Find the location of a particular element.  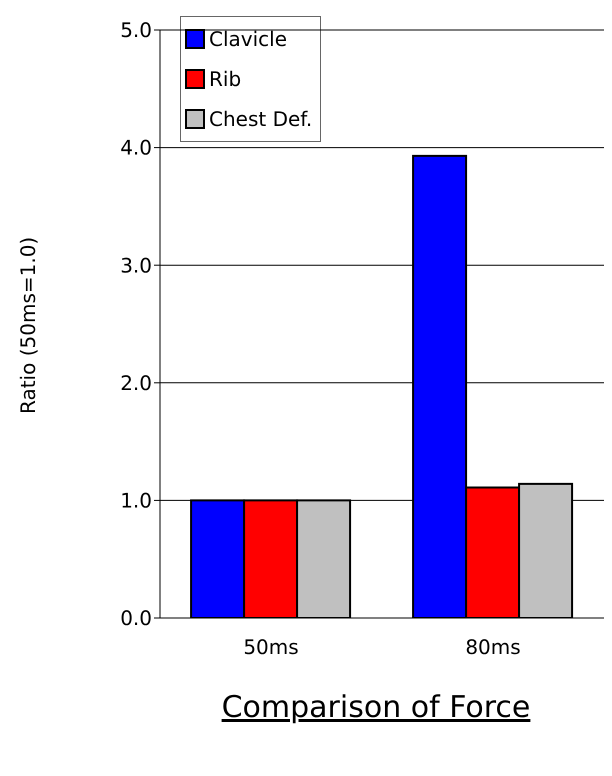

x-tick-label: 50ms is located at coordinates (271, 647).